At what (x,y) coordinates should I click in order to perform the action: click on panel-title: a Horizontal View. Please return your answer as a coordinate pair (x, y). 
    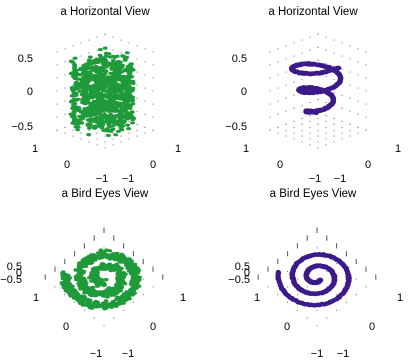
    Looking at the image, I should click on (105, 12).